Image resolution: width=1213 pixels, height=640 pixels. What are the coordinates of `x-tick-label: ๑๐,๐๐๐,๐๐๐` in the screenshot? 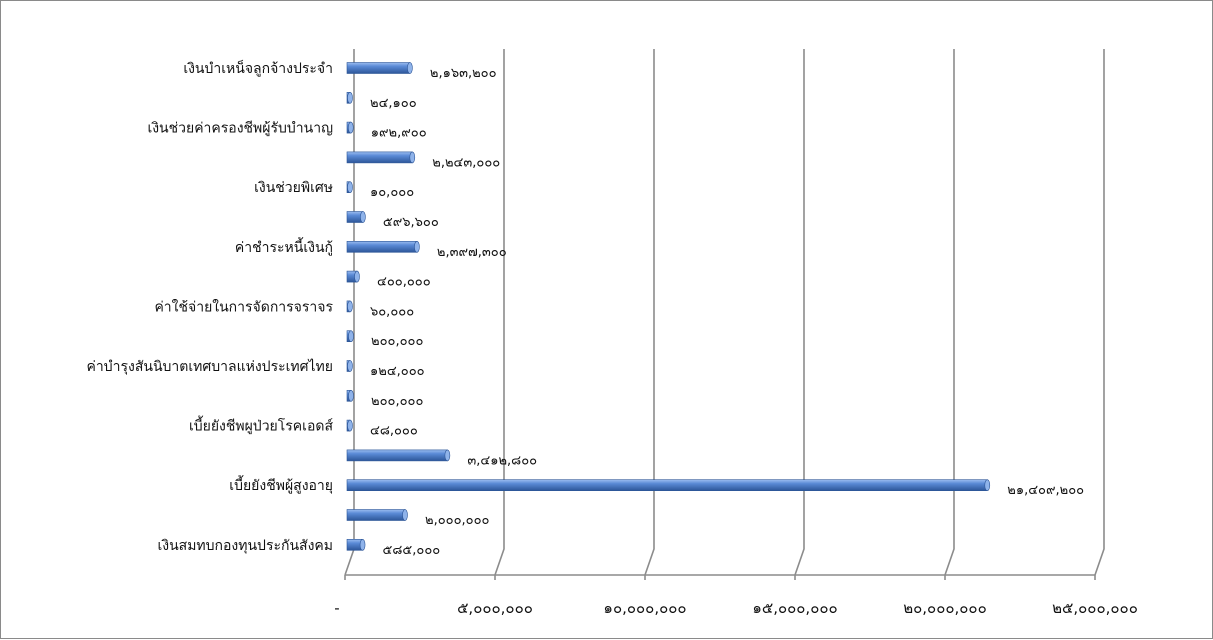 It's located at (644, 608).